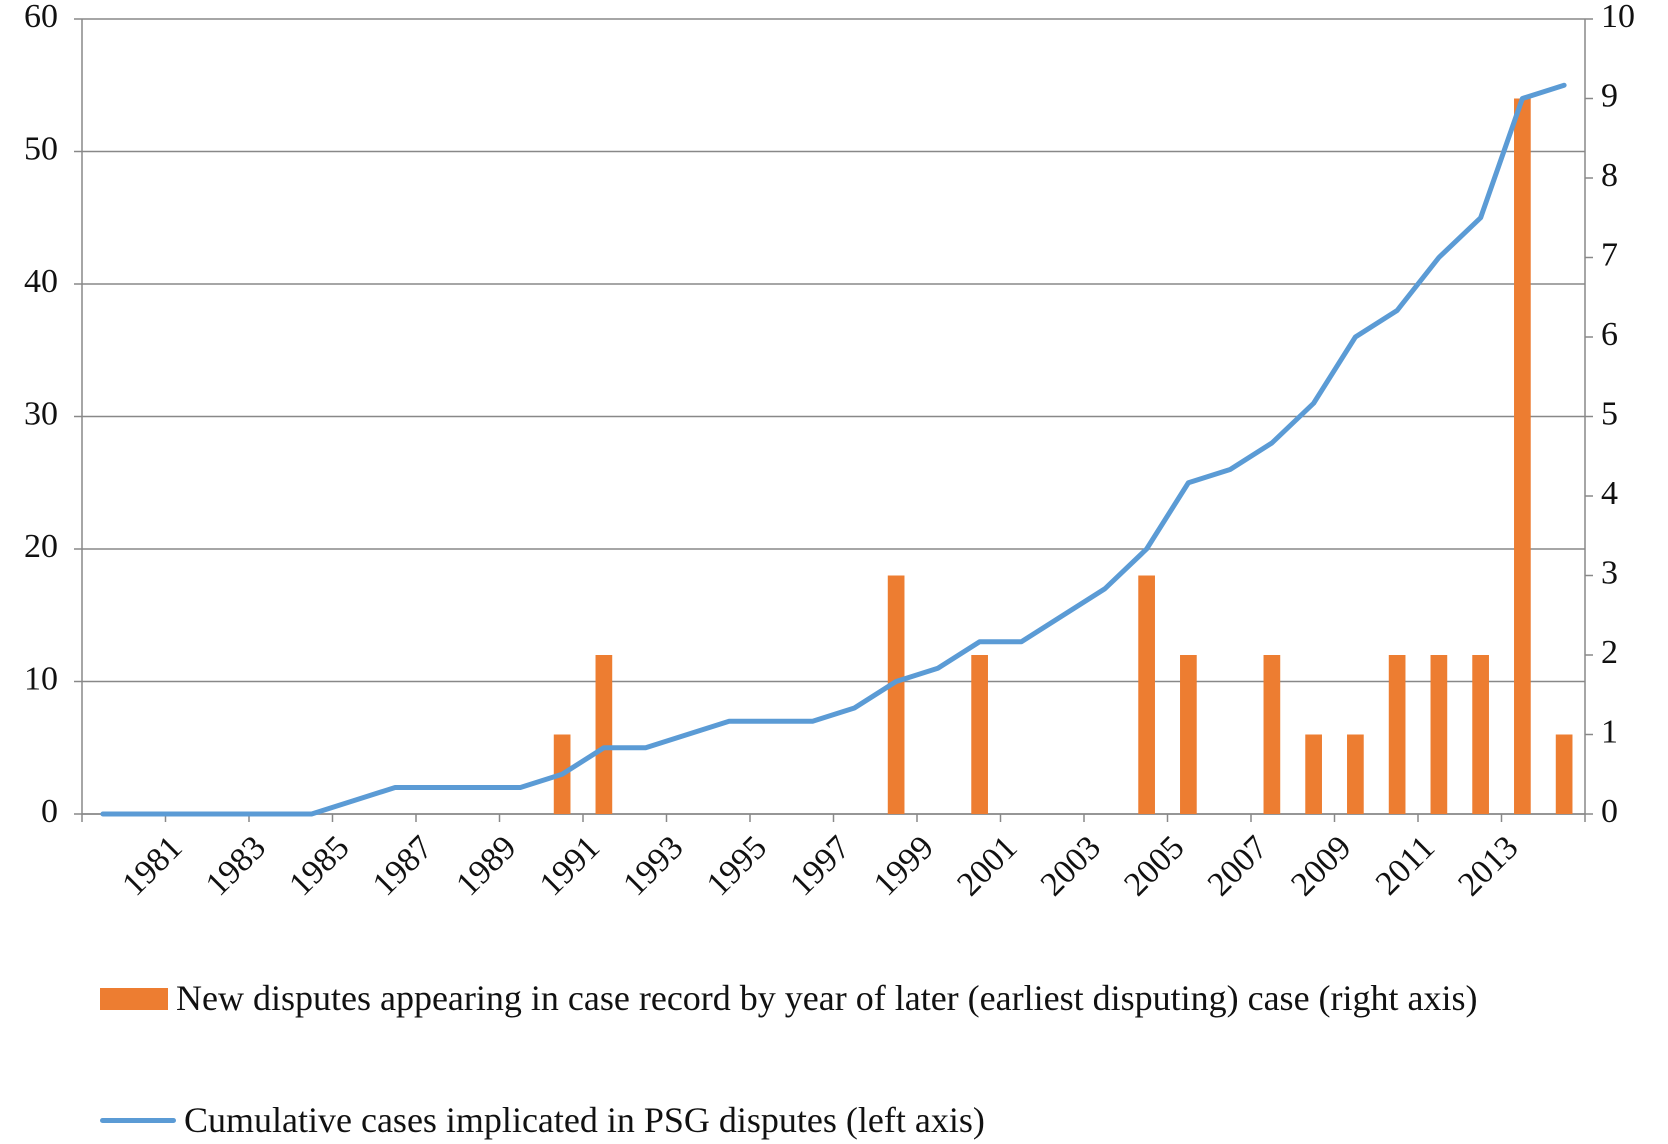  What do you see at coordinates (1238, 866) in the screenshot?
I see `x-tick-label: 2007` at bounding box center [1238, 866].